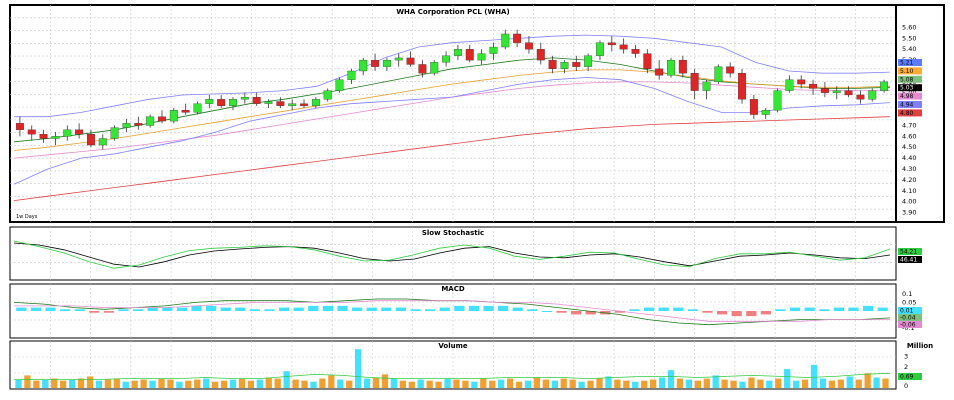  I want to click on y-tick-label: 4.10, so click(909, 191).